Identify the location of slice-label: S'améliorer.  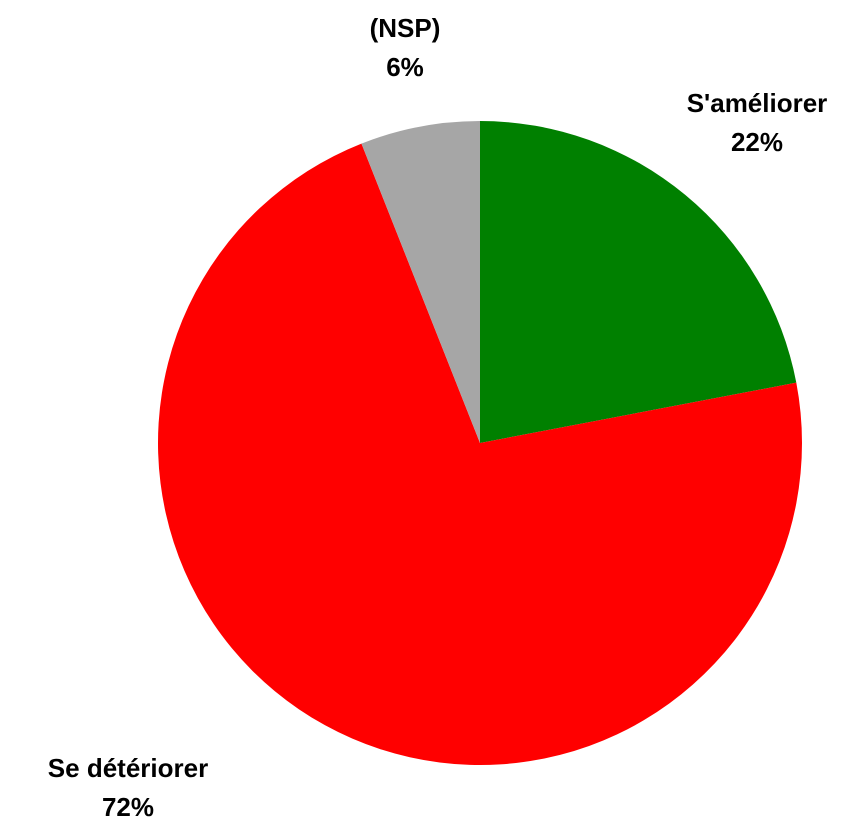
(757, 103).